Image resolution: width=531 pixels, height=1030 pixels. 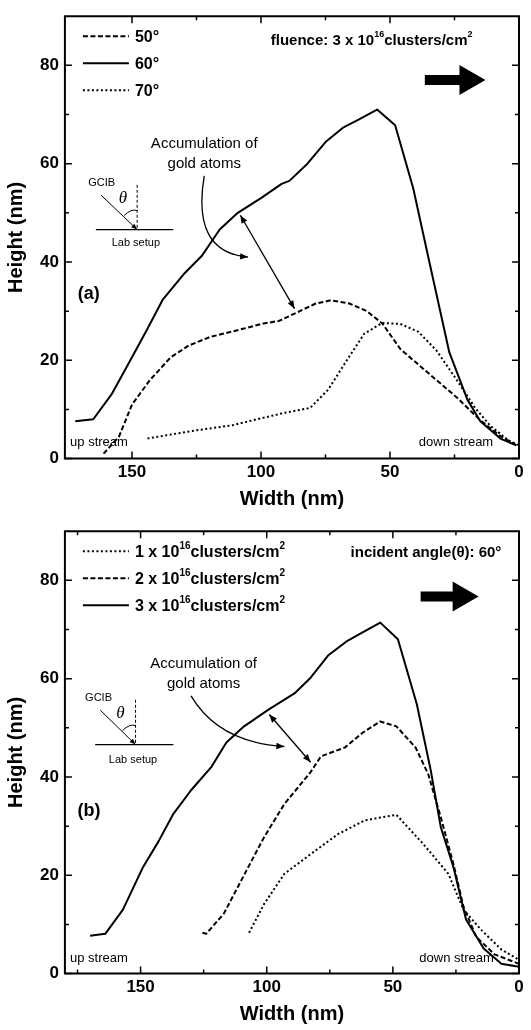 I want to click on legend-label: 50°, so click(x=147, y=36).